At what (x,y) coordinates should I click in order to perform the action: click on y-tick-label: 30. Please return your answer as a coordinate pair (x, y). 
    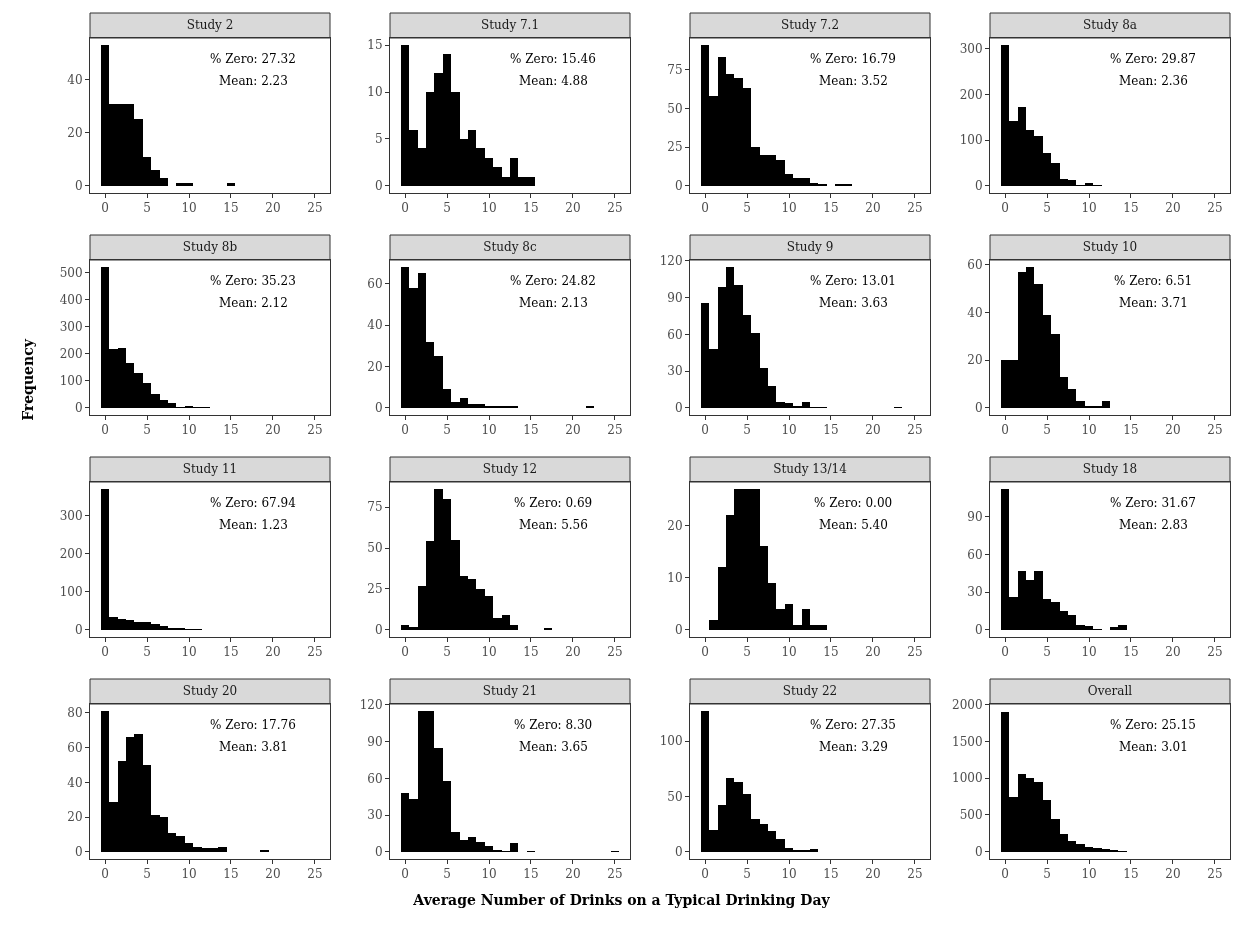
    Looking at the image, I should click on (975, 592).